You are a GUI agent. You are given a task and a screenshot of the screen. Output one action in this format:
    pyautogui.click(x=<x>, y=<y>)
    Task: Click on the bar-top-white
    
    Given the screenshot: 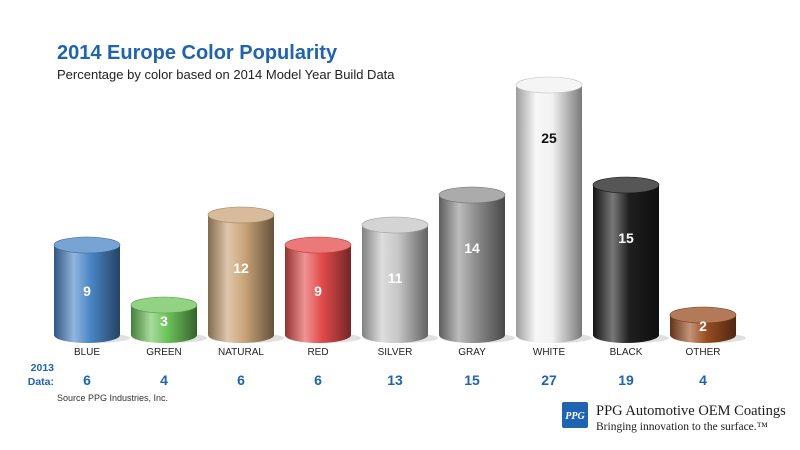 What is the action you would take?
    pyautogui.click(x=549, y=85)
    